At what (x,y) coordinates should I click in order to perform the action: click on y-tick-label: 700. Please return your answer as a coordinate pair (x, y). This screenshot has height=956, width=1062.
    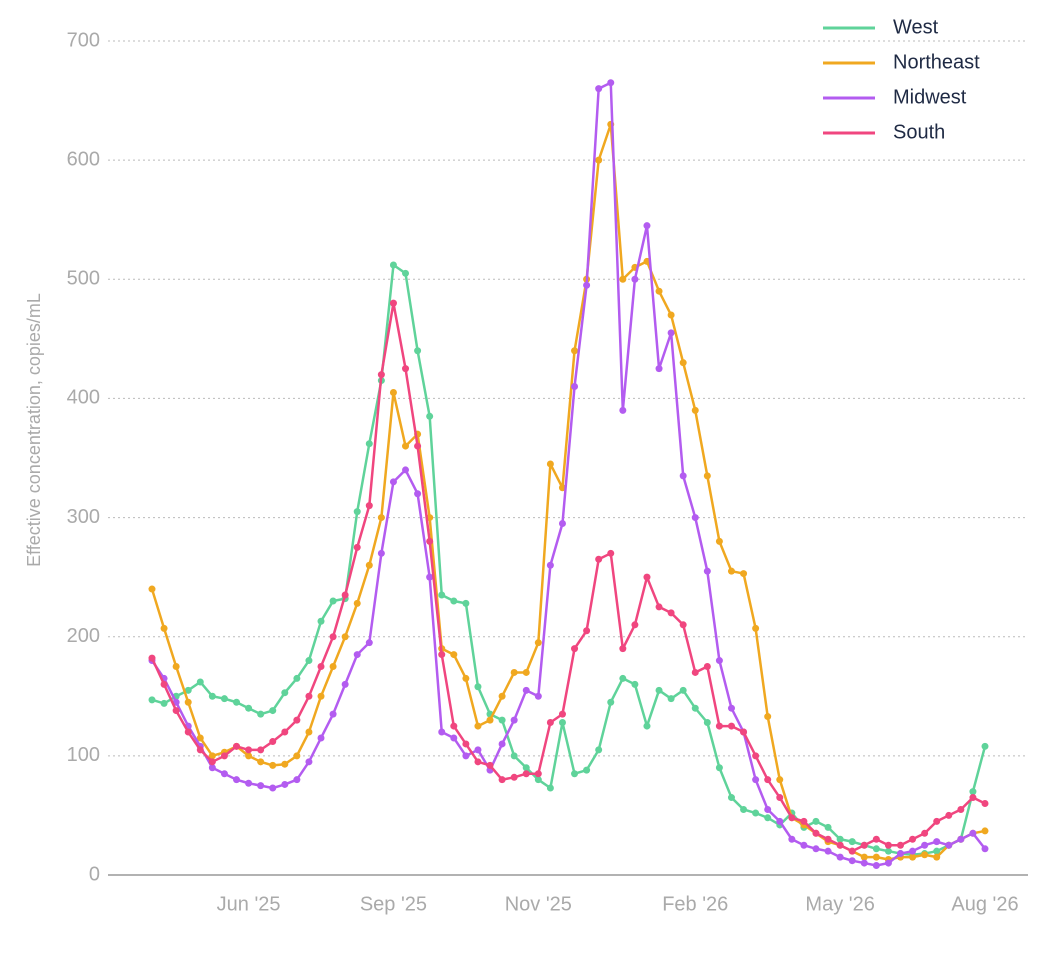
    Looking at the image, I should click on (83, 40).